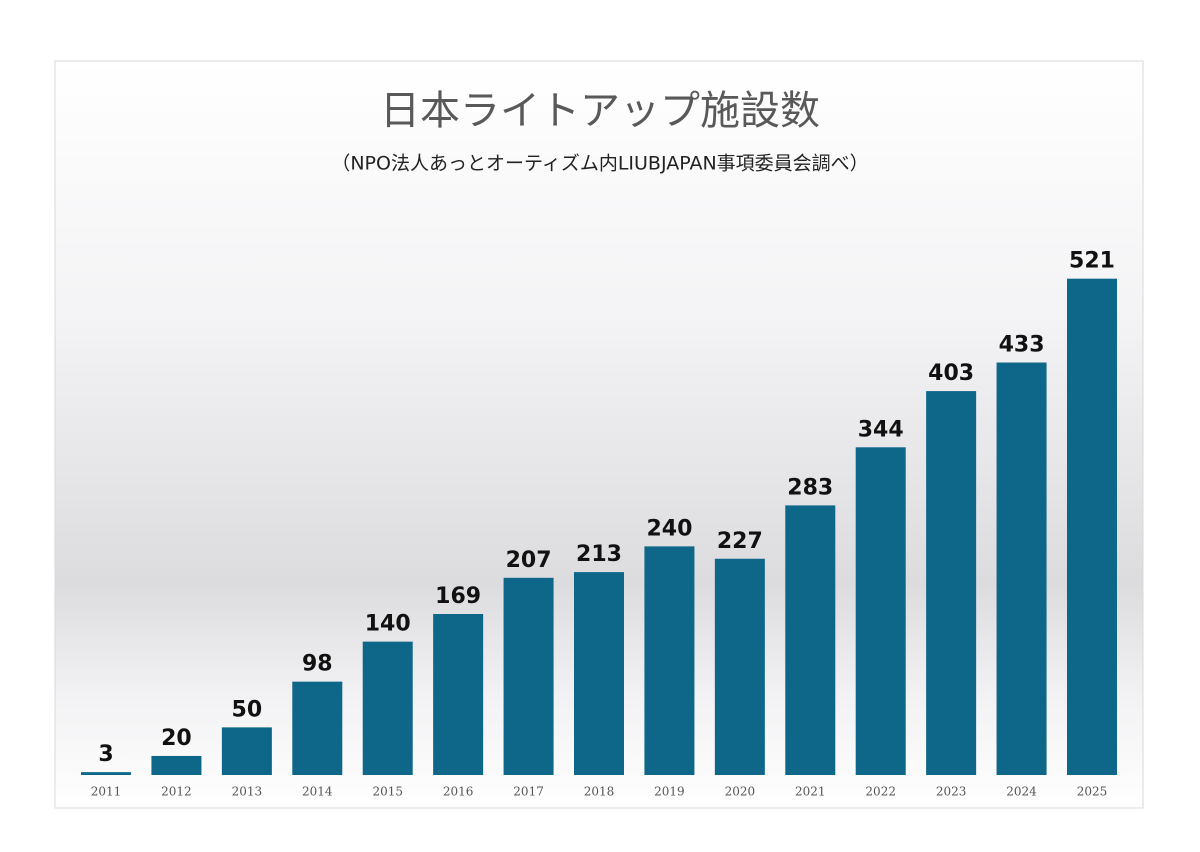  Describe the element at coordinates (388, 624) in the screenshot. I see `value-label: 140` at that location.